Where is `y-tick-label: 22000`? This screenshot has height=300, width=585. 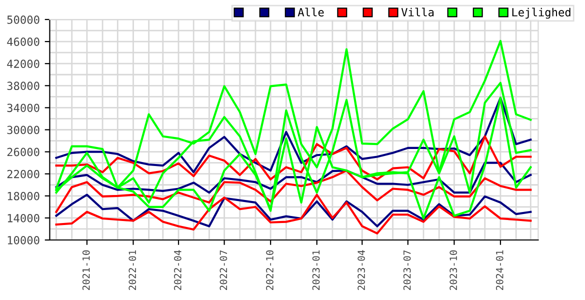
y-tick-label: 22000 is located at coordinates (23, 174).